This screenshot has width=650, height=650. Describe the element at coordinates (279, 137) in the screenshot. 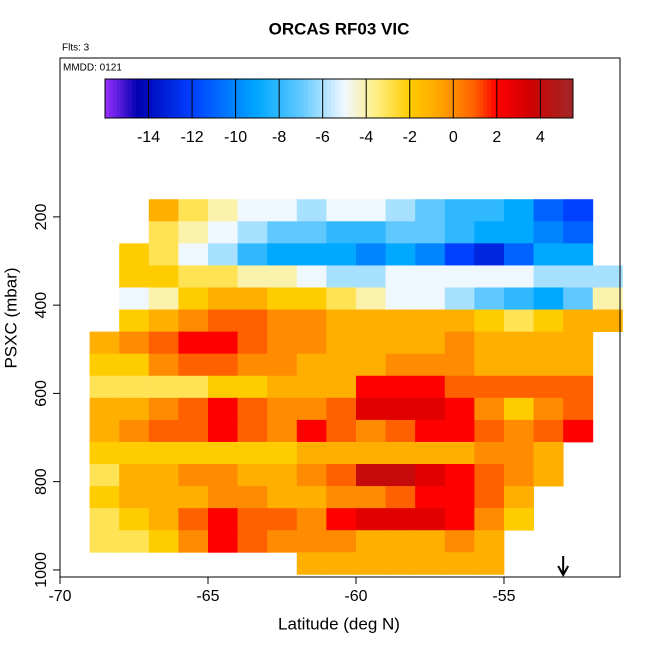

I see `colorbar-tick-label: -8` at that location.